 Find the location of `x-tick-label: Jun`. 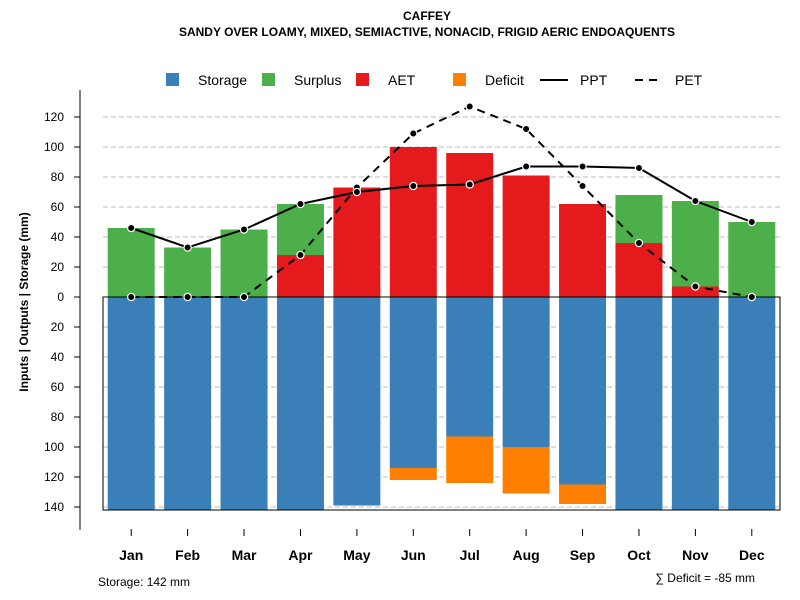

x-tick-label: Jun is located at coordinates (413, 555).